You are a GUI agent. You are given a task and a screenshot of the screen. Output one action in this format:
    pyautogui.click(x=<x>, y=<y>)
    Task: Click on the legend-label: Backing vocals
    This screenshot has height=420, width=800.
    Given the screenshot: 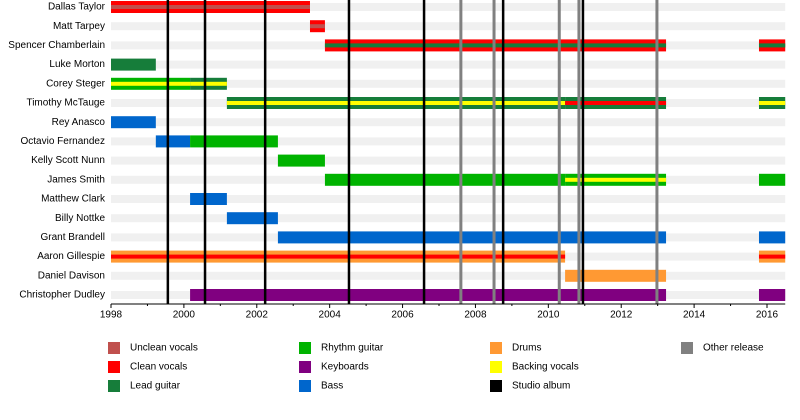 What is the action you would take?
    pyautogui.click(x=545, y=367)
    